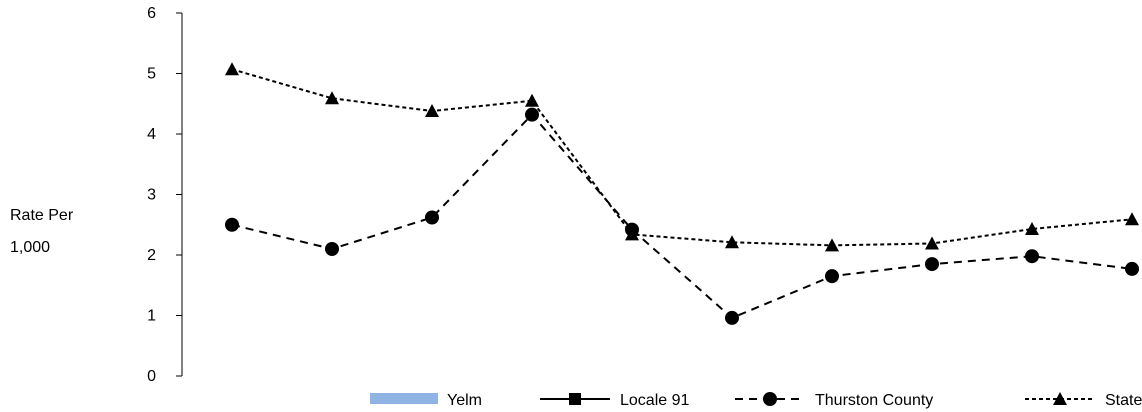 This screenshot has height=412, width=1142. I want to click on y-tick-label: 5, so click(151, 74).